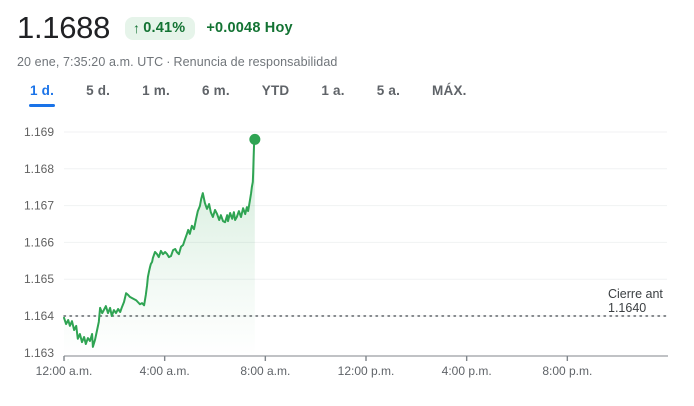  Describe the element at coordinates (39, 169) in the screenshot. I see `y-tick-label: 1.168` at that location.